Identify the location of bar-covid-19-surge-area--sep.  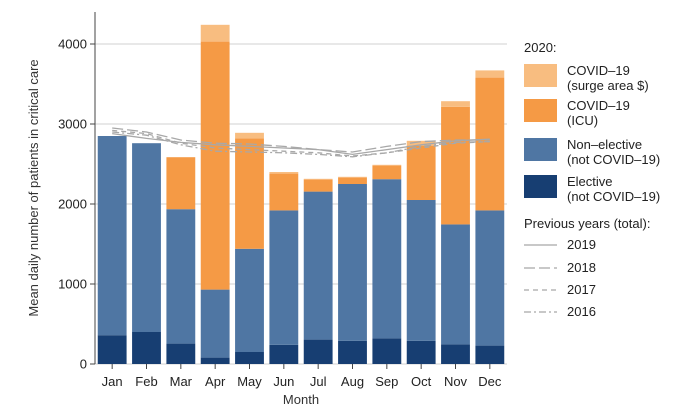
(387, 165).